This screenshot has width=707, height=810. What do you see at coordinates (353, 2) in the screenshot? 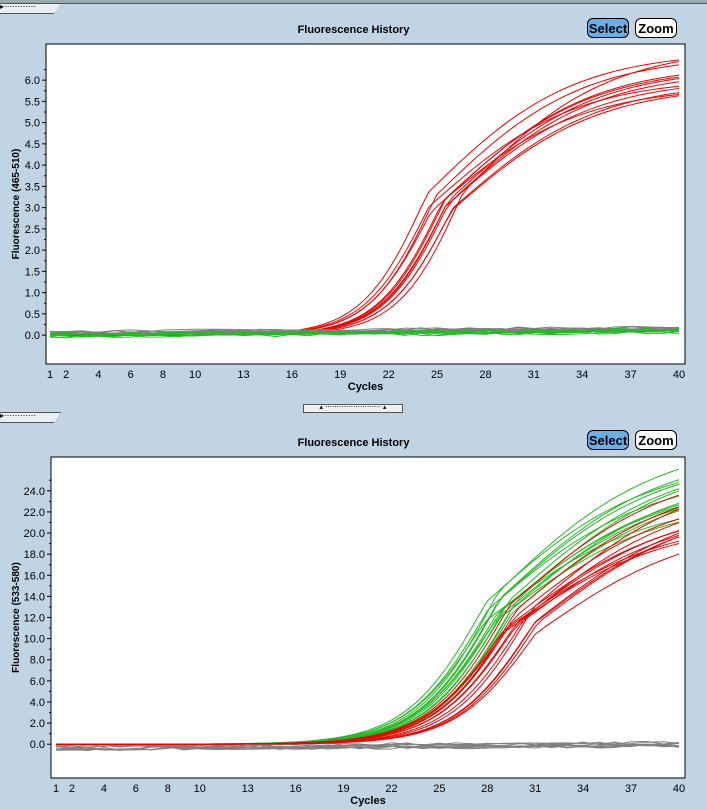
I see `top-splitter-bar` at bounding box center [353, 2].